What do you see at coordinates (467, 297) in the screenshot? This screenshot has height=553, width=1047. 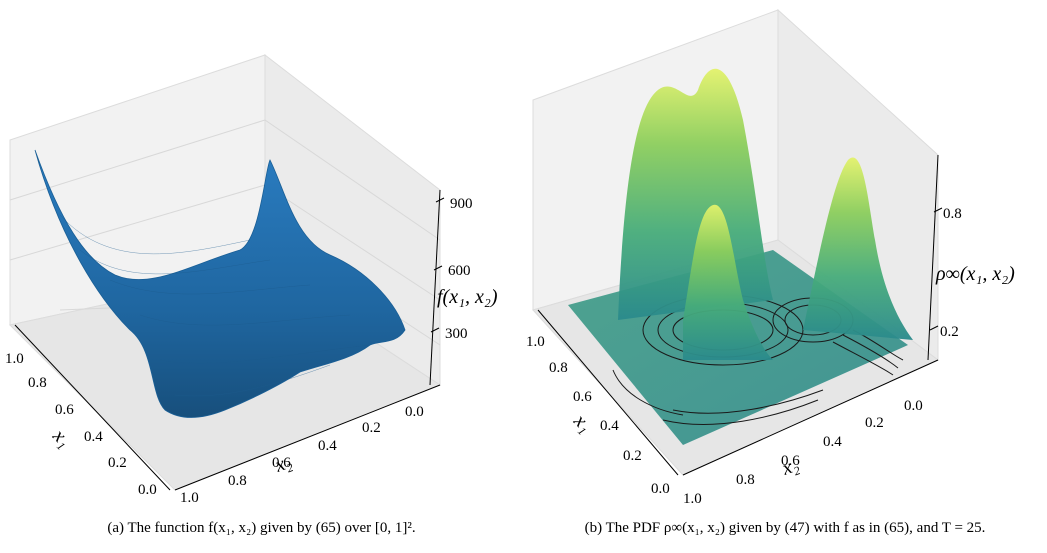 I see `z-axis-label: f(x₁, x₂)` at bounding box center [467, 297].